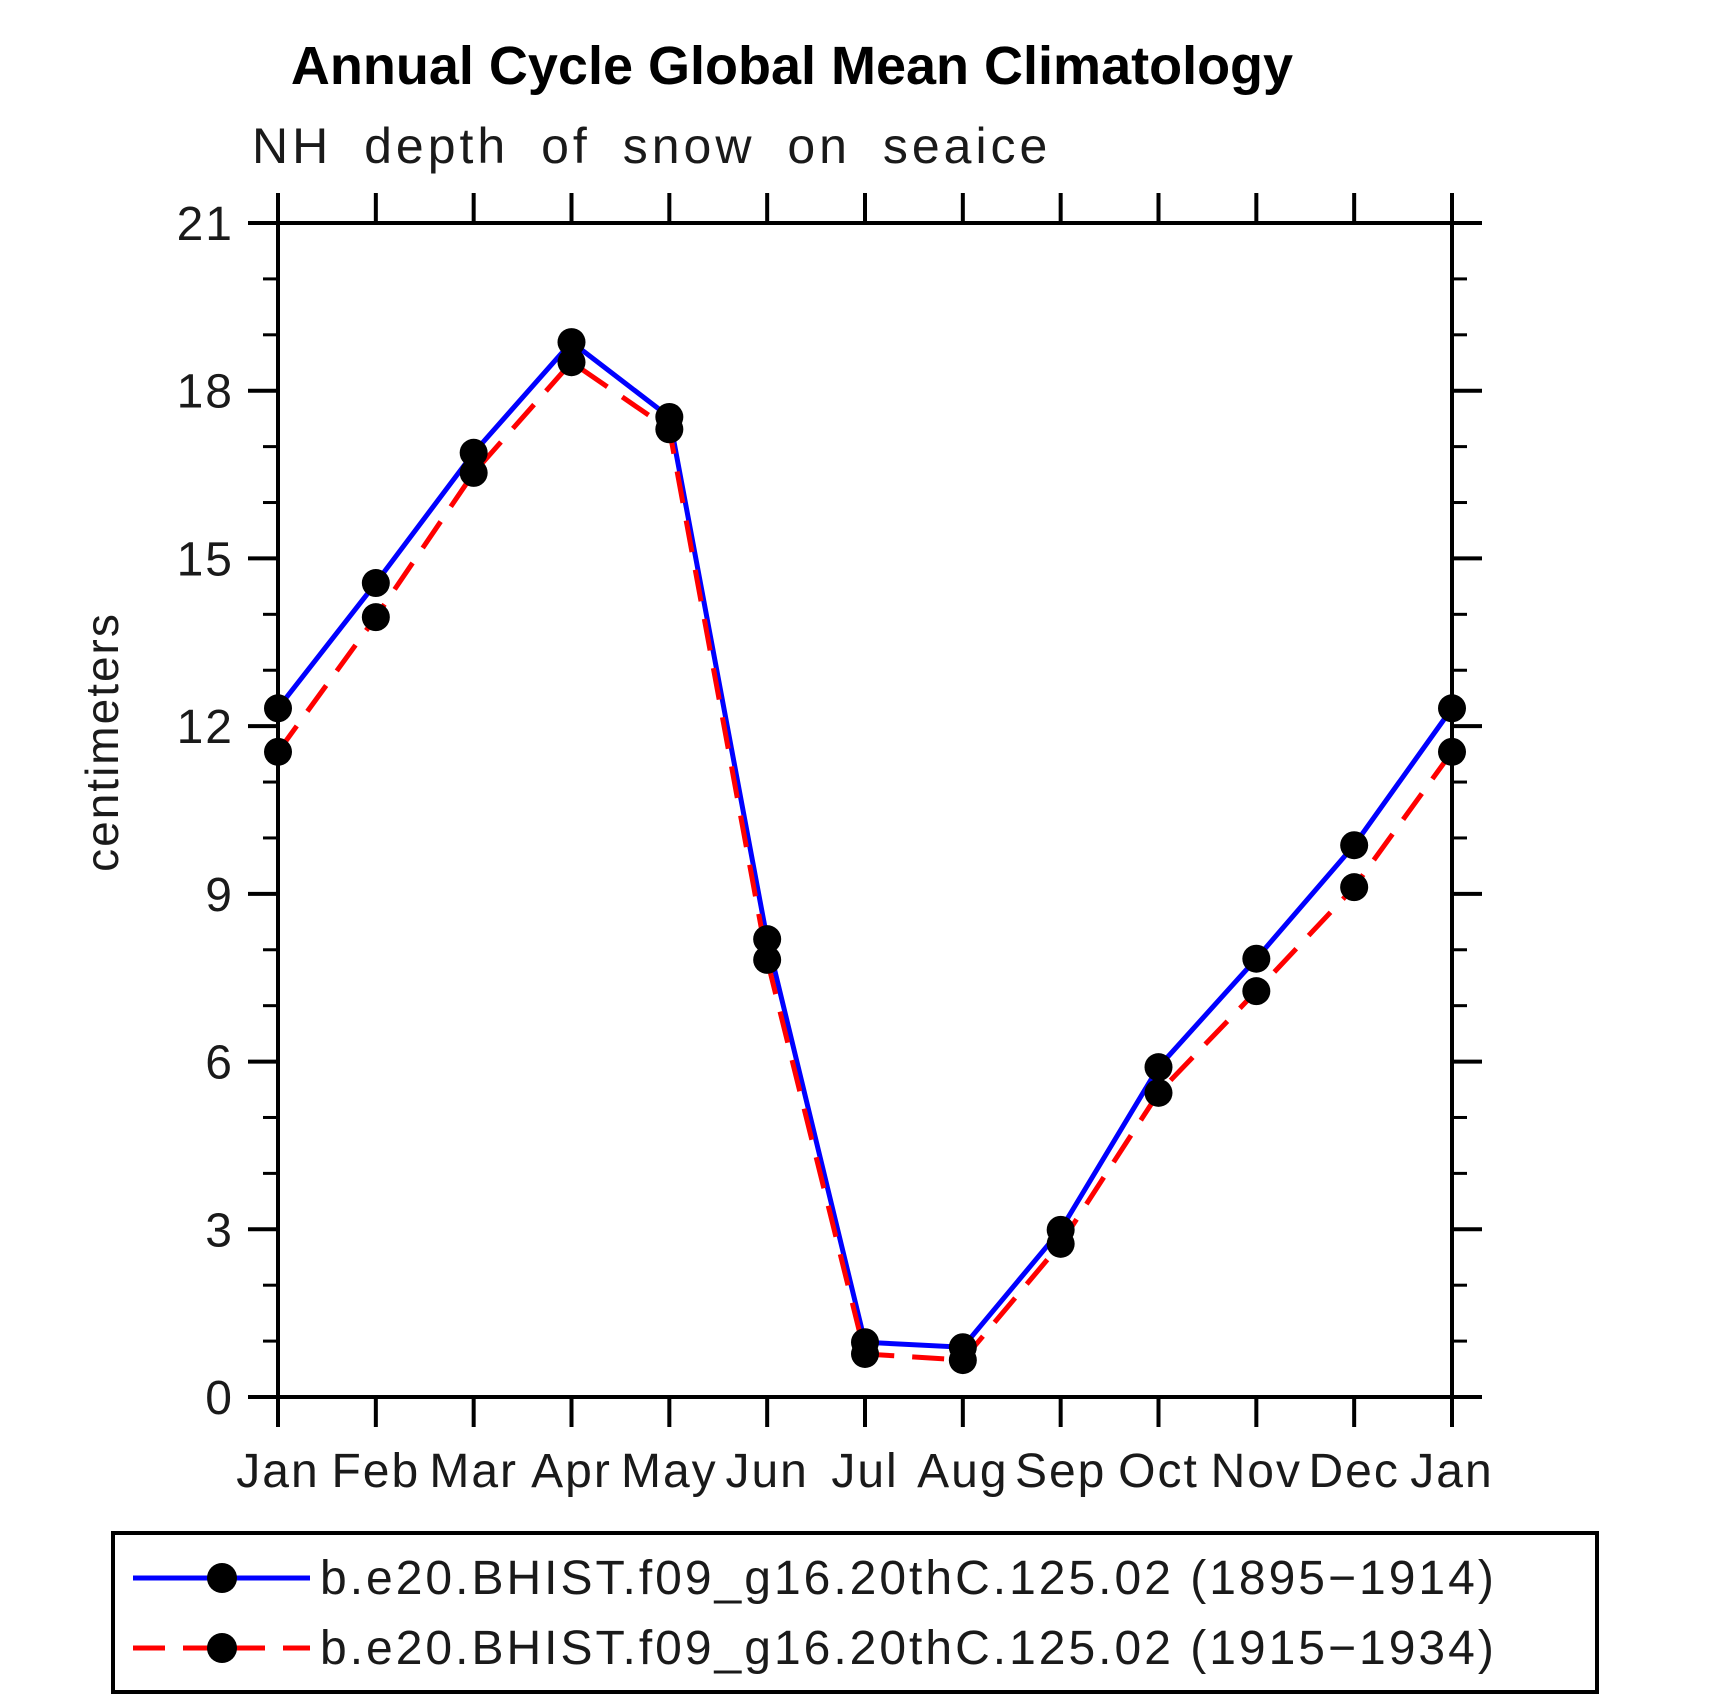 The image size is (1710, 1697). What do you see at coordinates (205, 811) in the screenshot?
I see `y-axis-tick-labels: 0 3 6 9 12 15 18 21` at bounding box center [205, 811].